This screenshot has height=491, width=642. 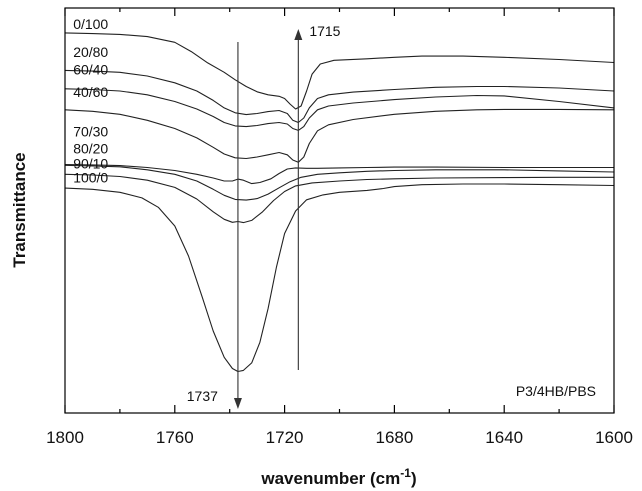 What do you see at coordinates (394, 437) in the screenshot?
I see `x-tick-label-3: 1680` at bounding box center [394, 437].